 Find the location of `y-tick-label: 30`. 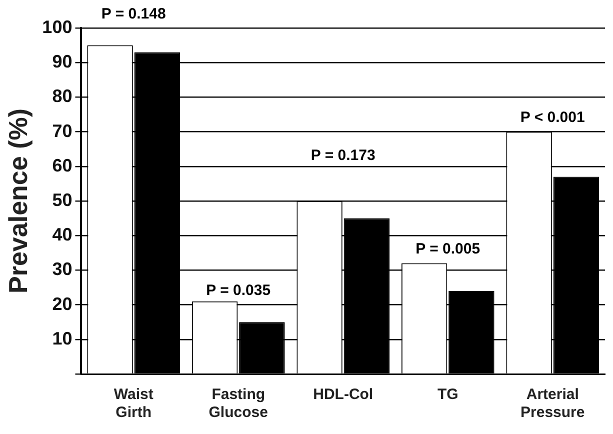

y-tick-label: 30 is located at coordinates (62, 269).